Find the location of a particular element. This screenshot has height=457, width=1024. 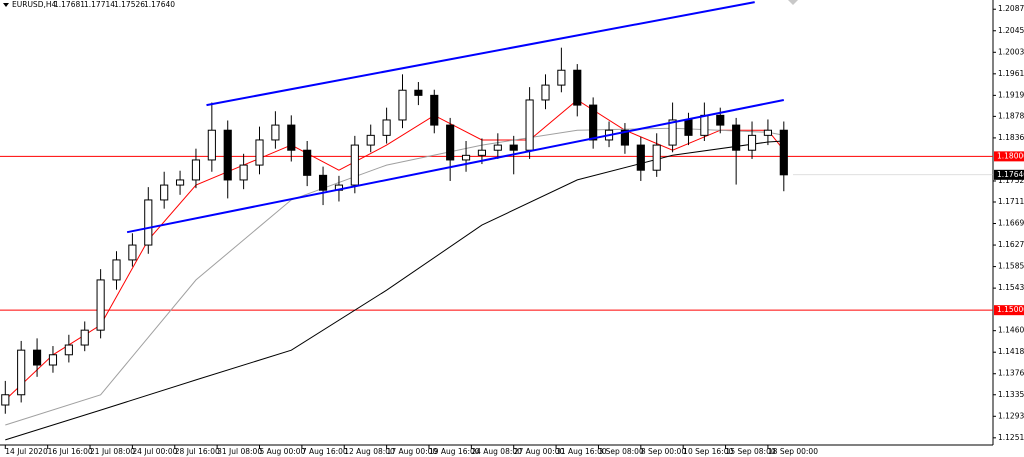

x-tick-label: 21 Jul 08:00 is located at coordinates (112, 451).